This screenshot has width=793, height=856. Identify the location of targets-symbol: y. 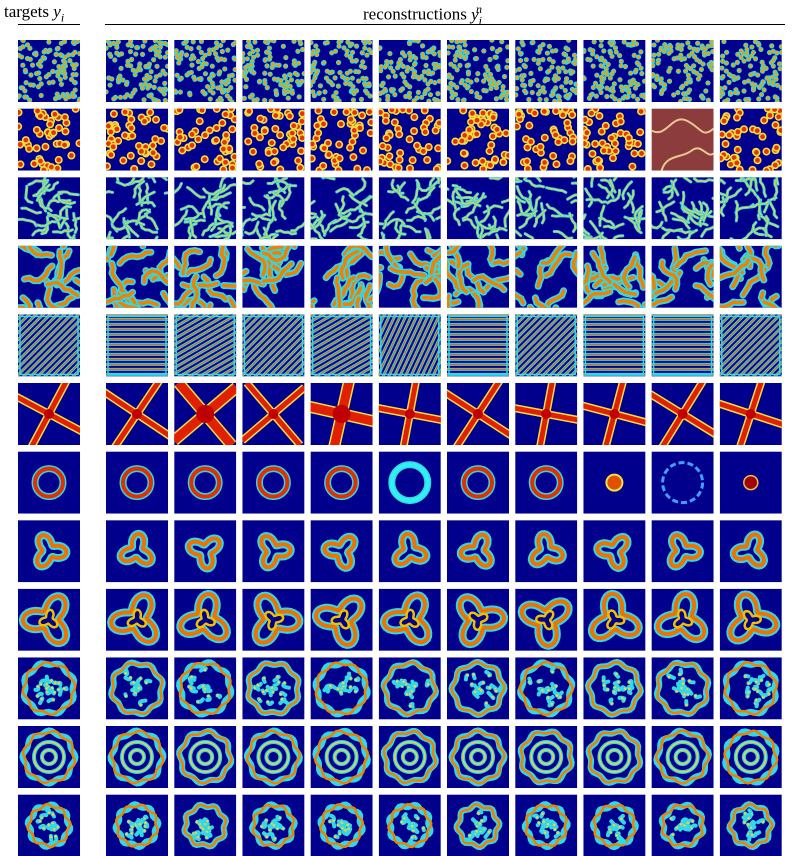
(57, 11).